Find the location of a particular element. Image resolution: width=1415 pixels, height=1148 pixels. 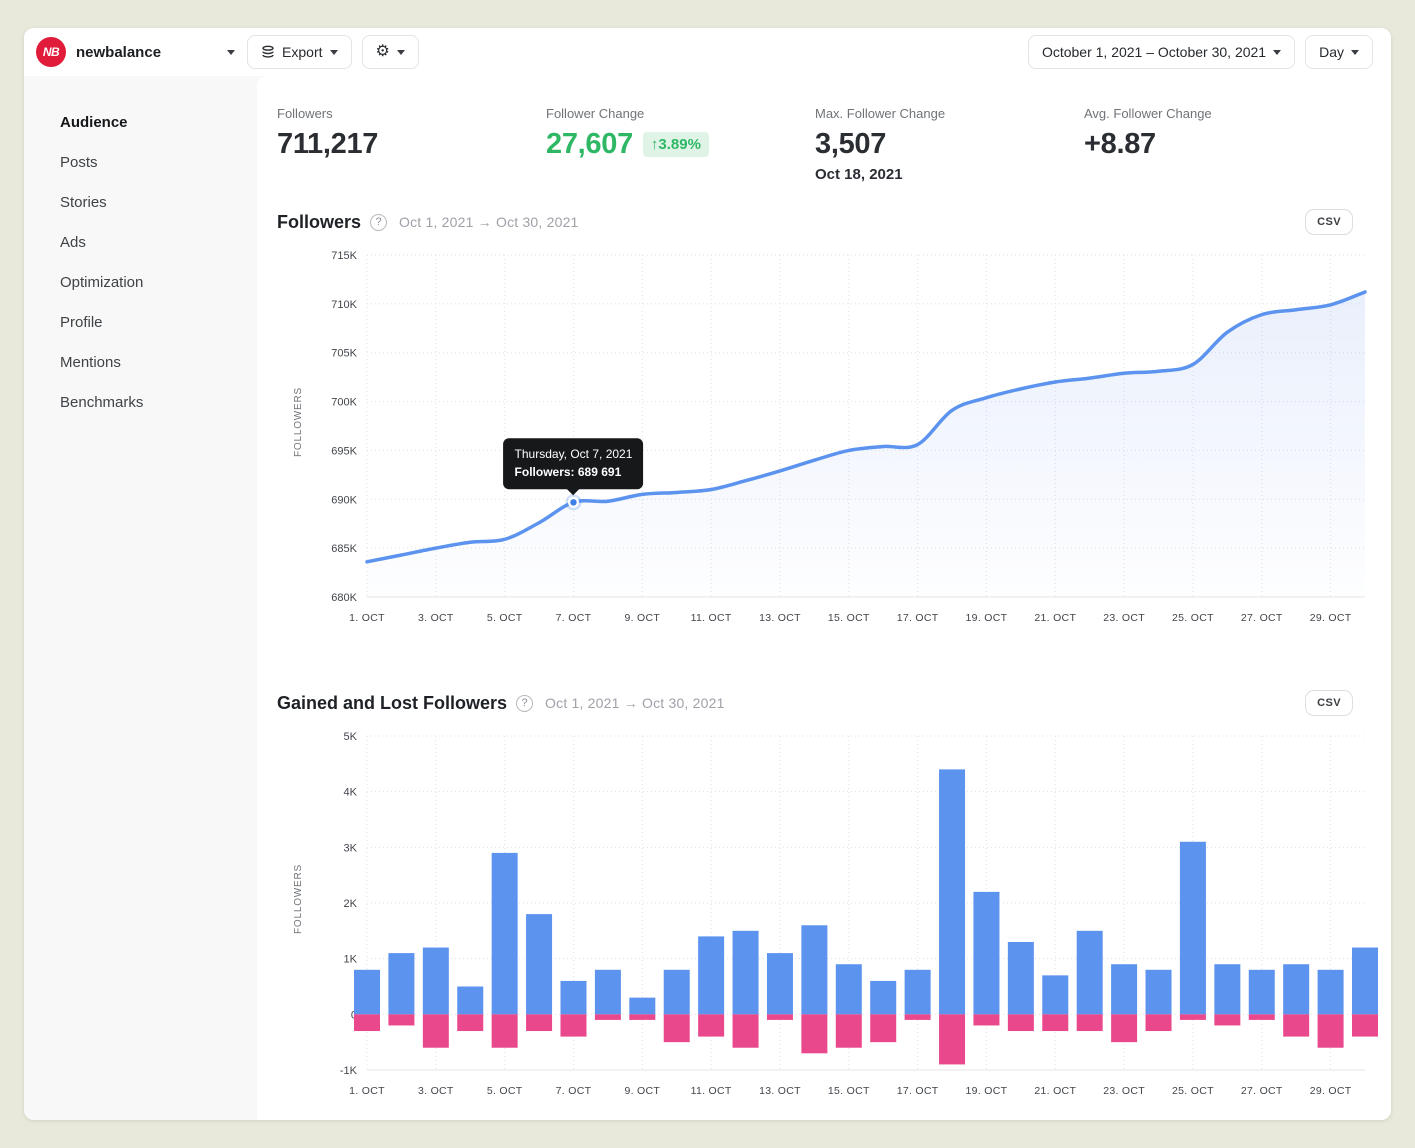

export-button: Export is located at coordinates (299, 52).